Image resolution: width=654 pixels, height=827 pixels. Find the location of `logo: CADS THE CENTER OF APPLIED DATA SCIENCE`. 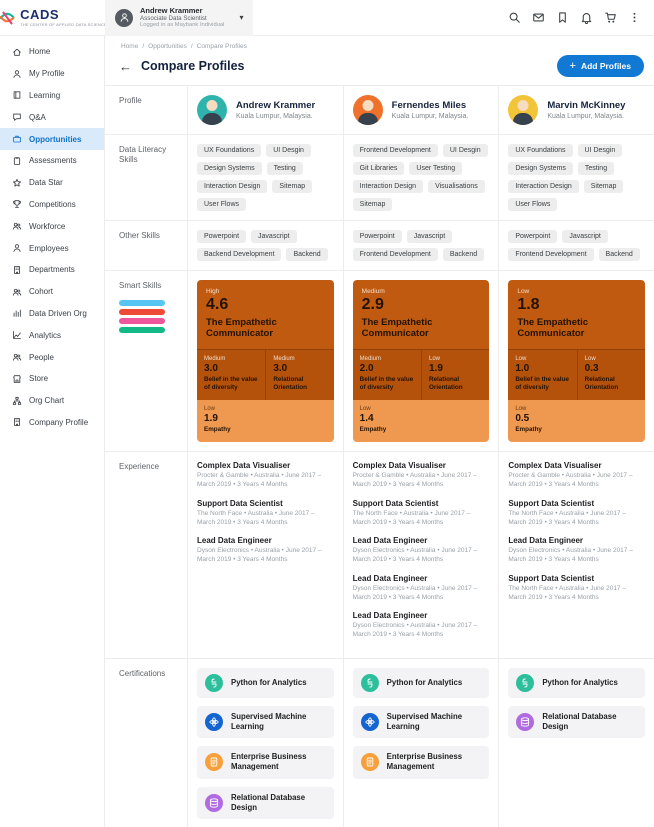

logo: CADS THE CENTER OF APPLIED DATA SCIENCE is located at coordinates (53, 17).